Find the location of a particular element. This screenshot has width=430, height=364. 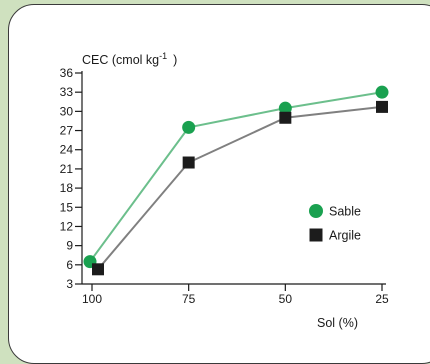

y-tick-label: 6 is located at coordinates (69, 265).